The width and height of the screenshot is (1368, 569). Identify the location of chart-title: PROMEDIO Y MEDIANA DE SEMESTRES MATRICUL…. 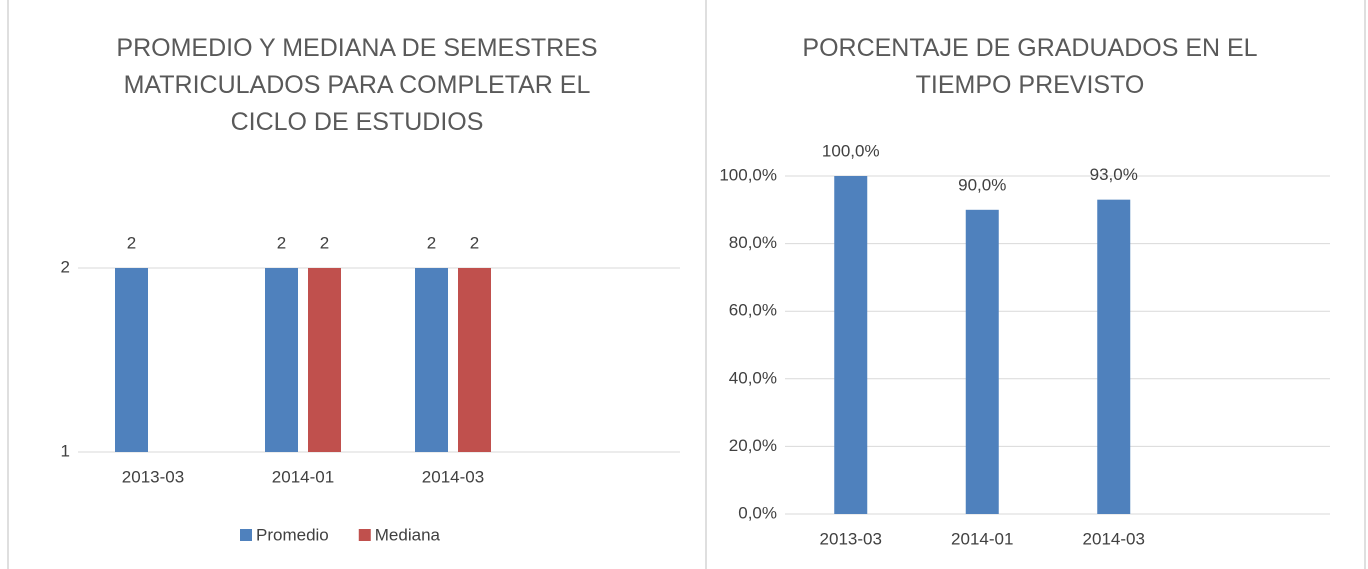
(357, 85).